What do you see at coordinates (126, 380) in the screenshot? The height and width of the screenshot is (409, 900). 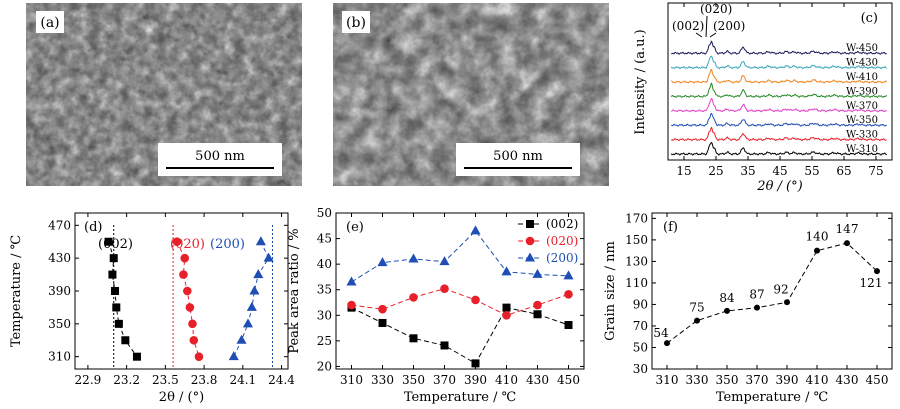 I see `x-tick-label-d-1: 23.2` at bounding box center [126, 380].